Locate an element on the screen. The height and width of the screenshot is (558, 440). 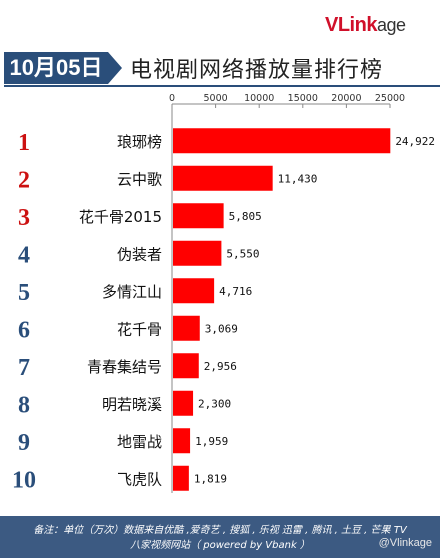
bar-category-label: 地雷战 is located at coordinates (139, 442).